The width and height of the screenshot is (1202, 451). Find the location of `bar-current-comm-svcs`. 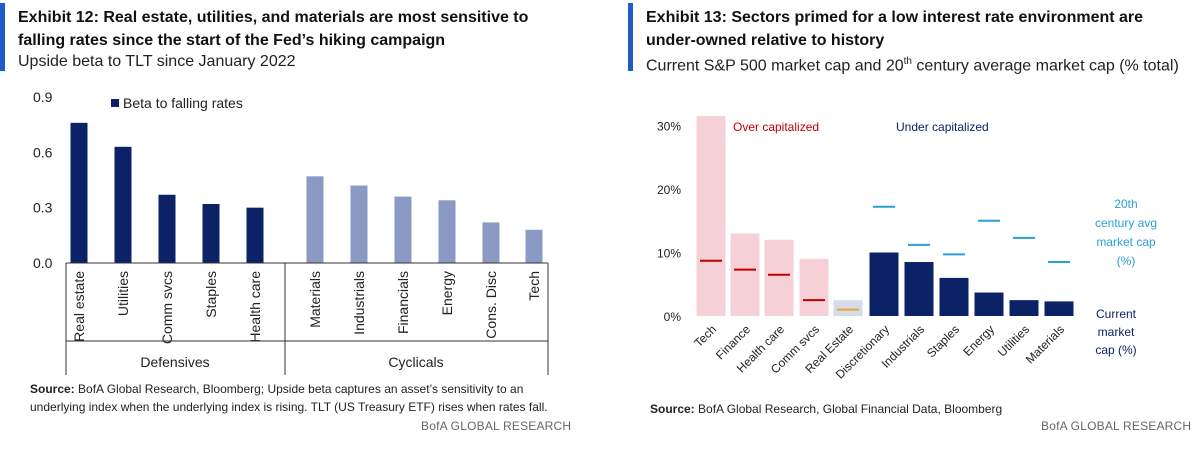

bar-current-comm-svcs is located at coordinates (814, 287).